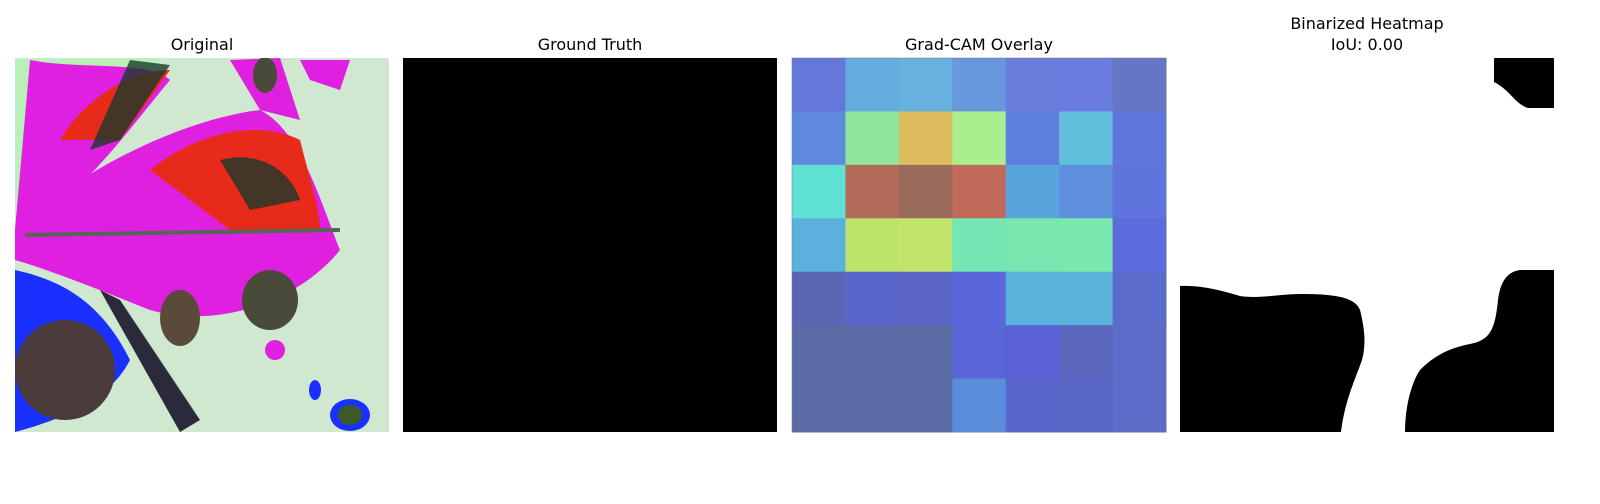 The image size is (1600, 504). What do you see at coordinates (202, 44) in the screenshot?
I see `panel-title: Original` at bounding box center [202, 44].